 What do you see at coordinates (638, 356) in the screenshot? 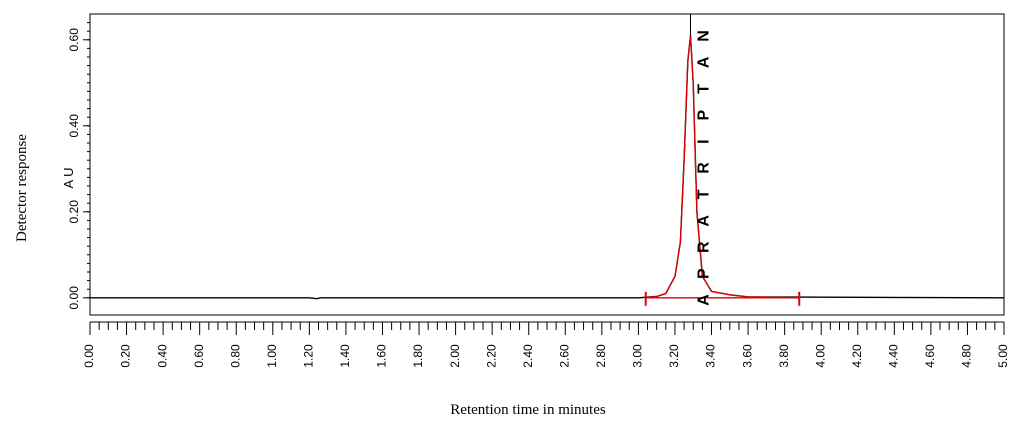
I see `x-tick-label: 3.00` at bounding box center [638, 356].